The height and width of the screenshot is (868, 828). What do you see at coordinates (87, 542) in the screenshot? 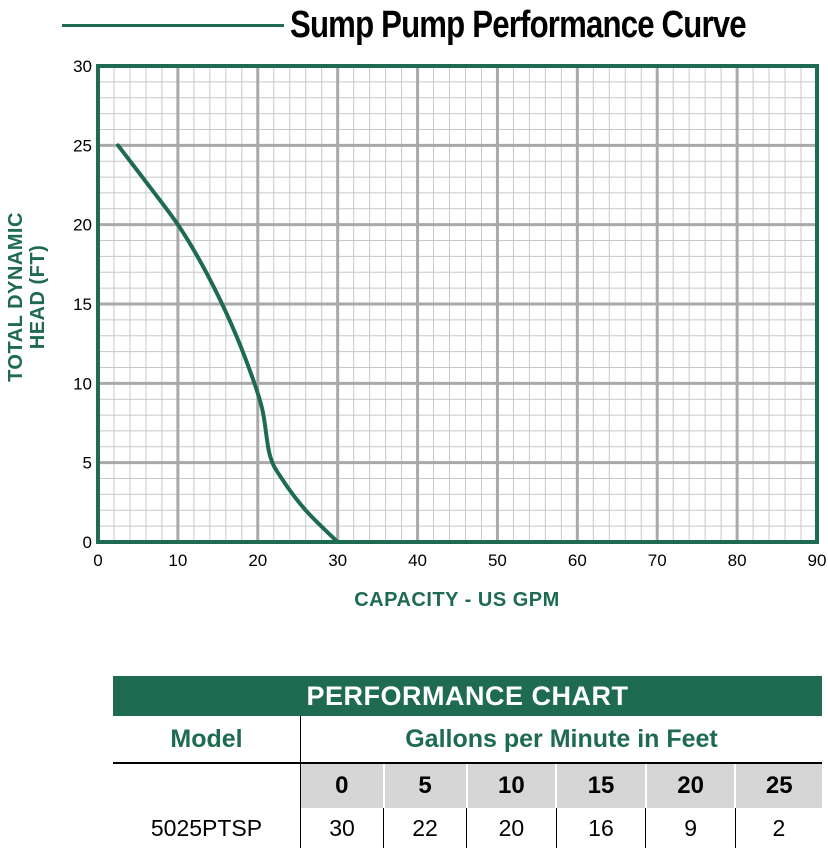
I see `y-tick-label: 0` at bounding box center [87, 542].